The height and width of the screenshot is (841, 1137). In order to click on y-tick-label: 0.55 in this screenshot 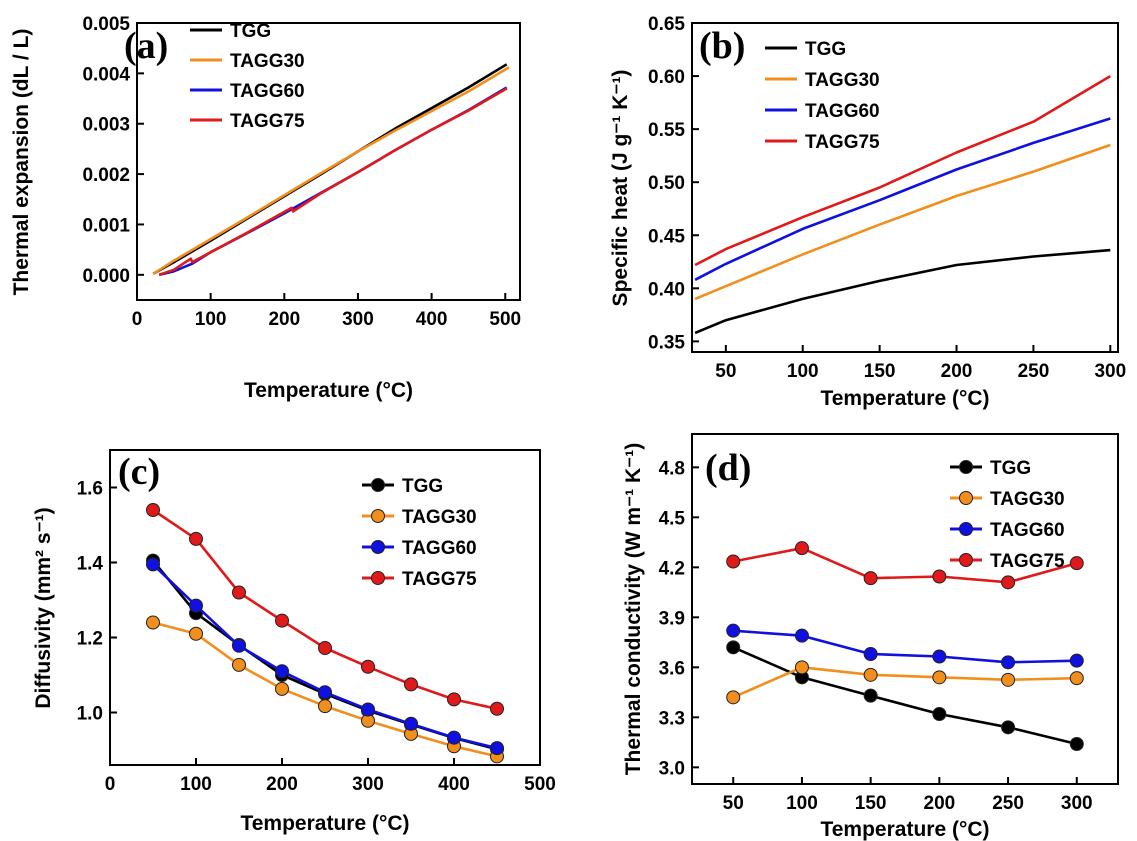, I will do `click(666, 130)`.